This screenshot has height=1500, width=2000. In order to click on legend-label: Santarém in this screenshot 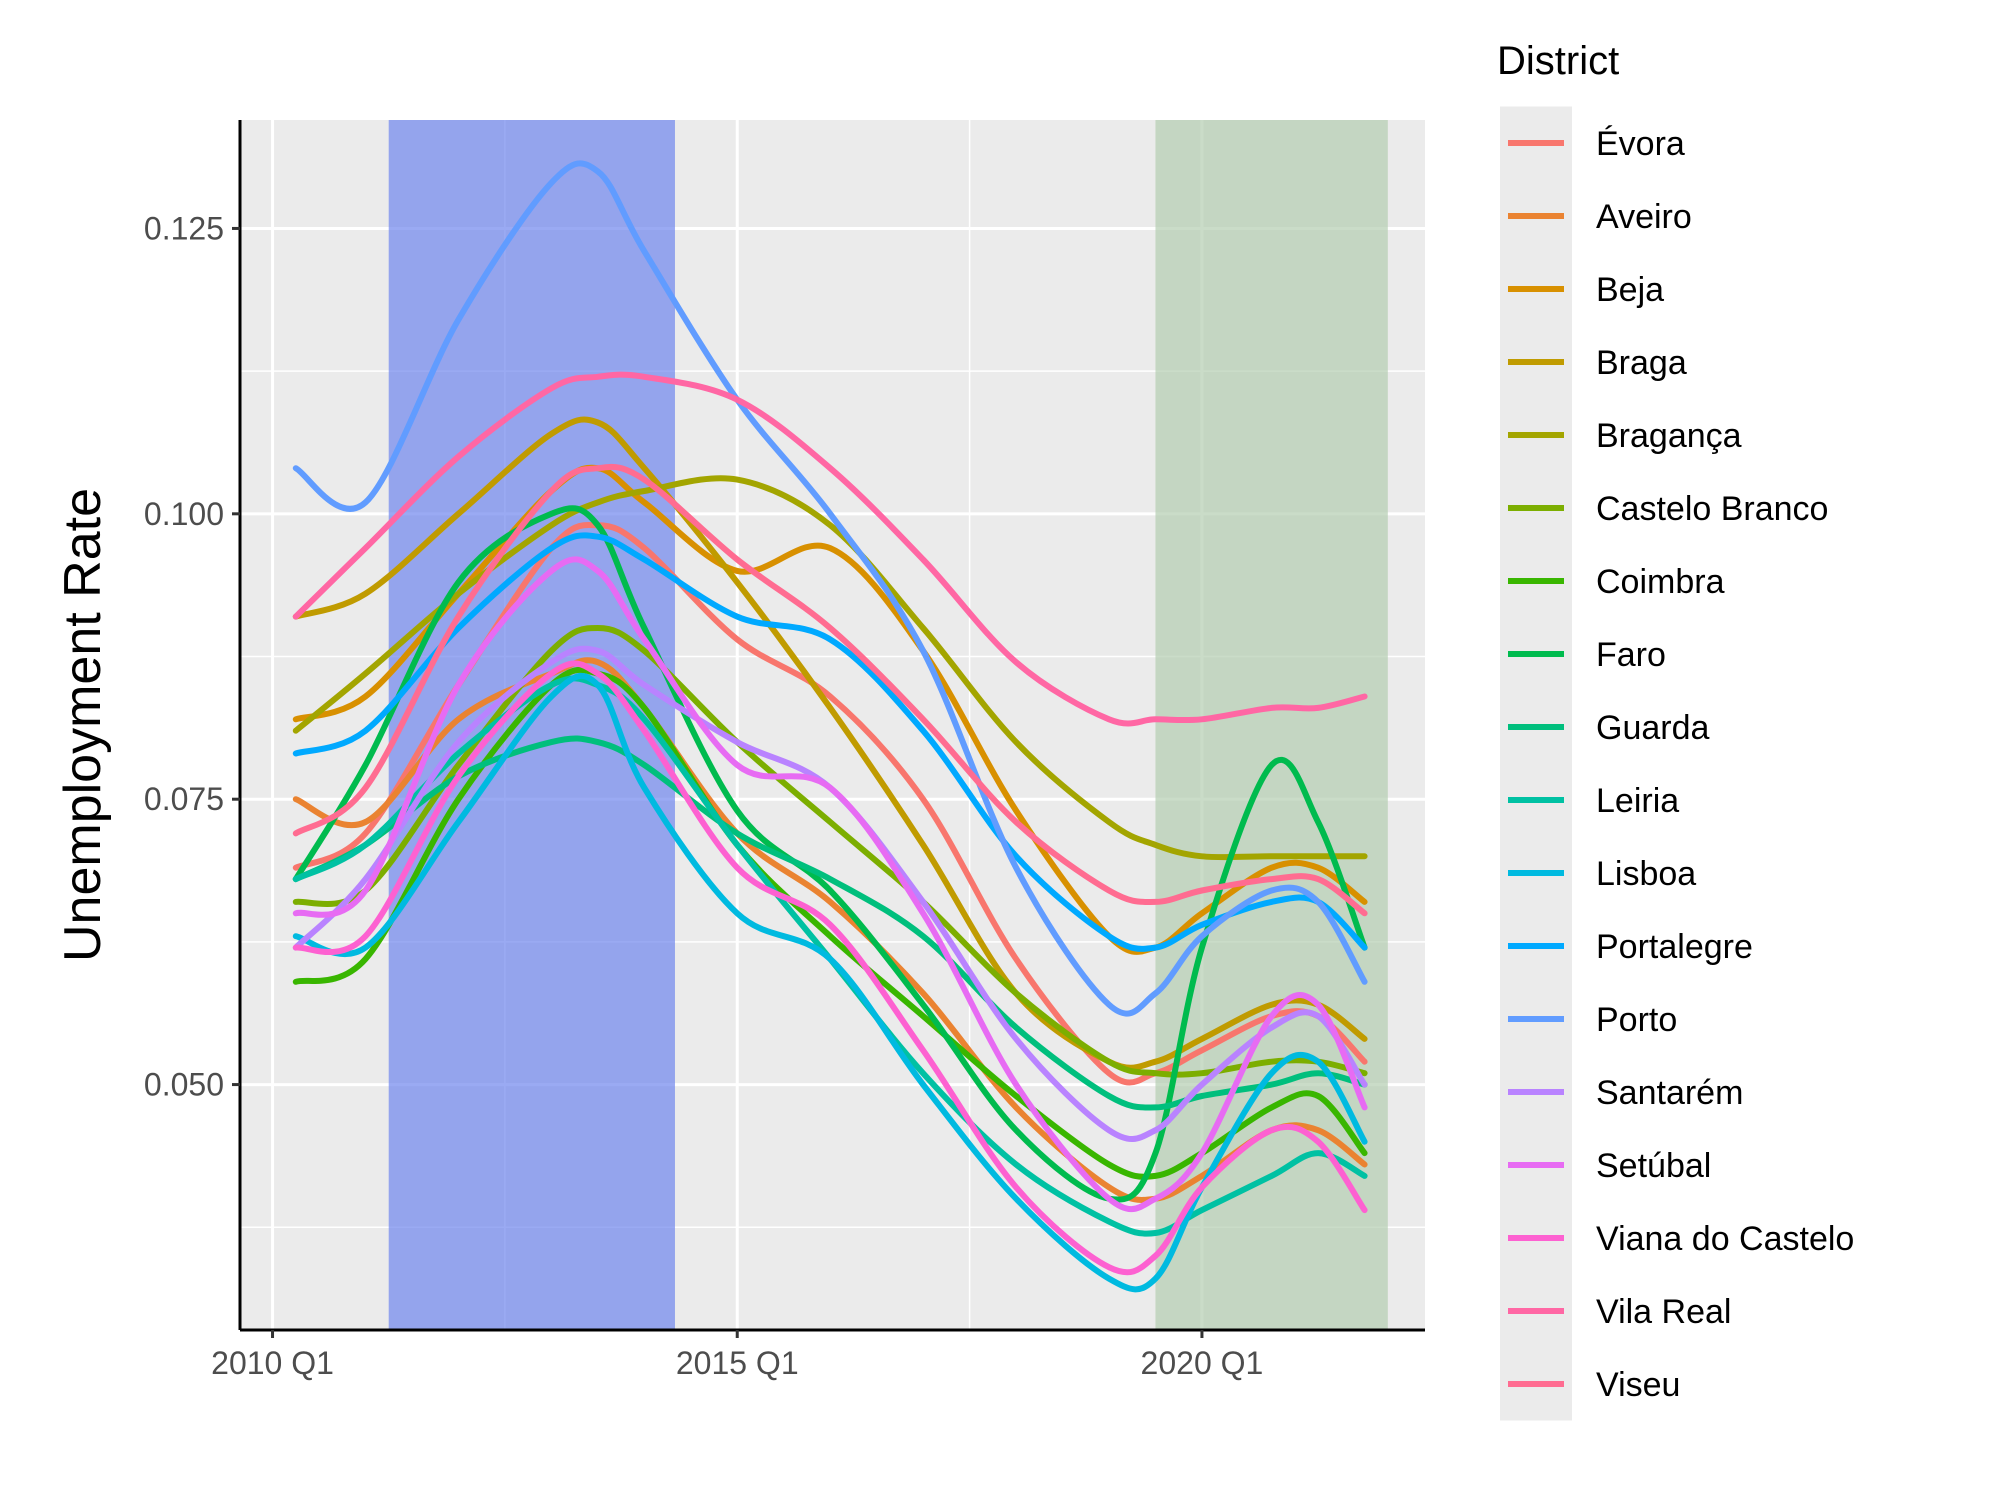, I will do `click(1669, 1093)`.